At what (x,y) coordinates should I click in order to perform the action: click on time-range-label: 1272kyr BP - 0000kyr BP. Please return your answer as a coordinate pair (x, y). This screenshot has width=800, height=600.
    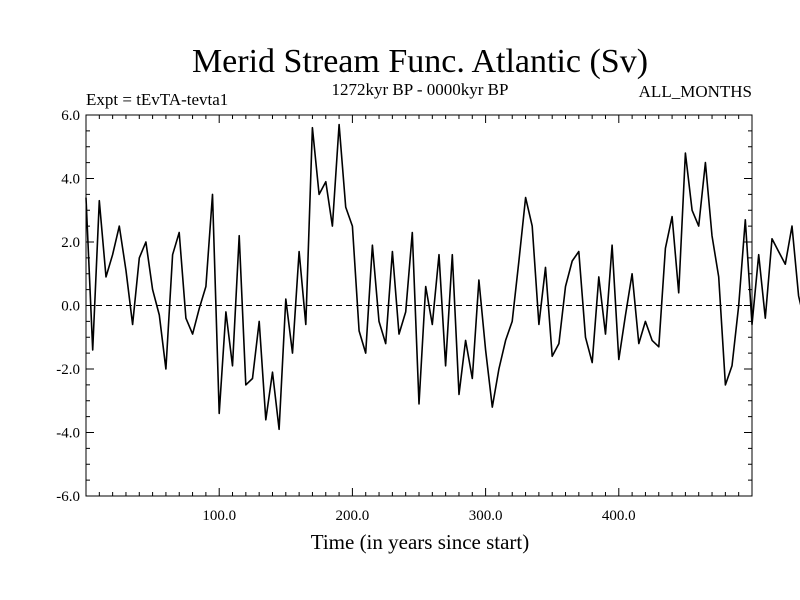
    Looking at the image, I should click on (420, 89).